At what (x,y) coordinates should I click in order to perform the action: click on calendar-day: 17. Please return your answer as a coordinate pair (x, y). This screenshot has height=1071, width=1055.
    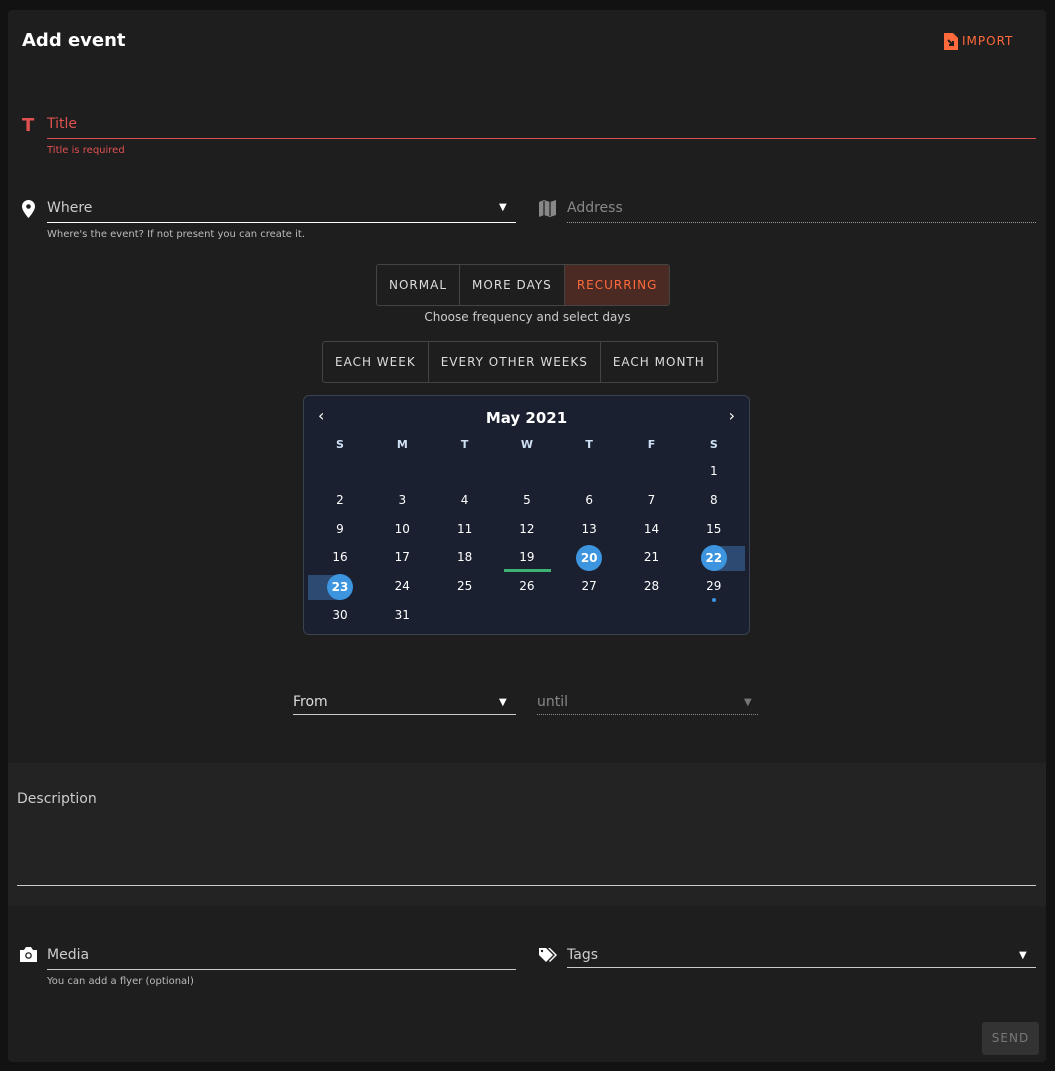
    Looking at the image, I should click on (402, 557).